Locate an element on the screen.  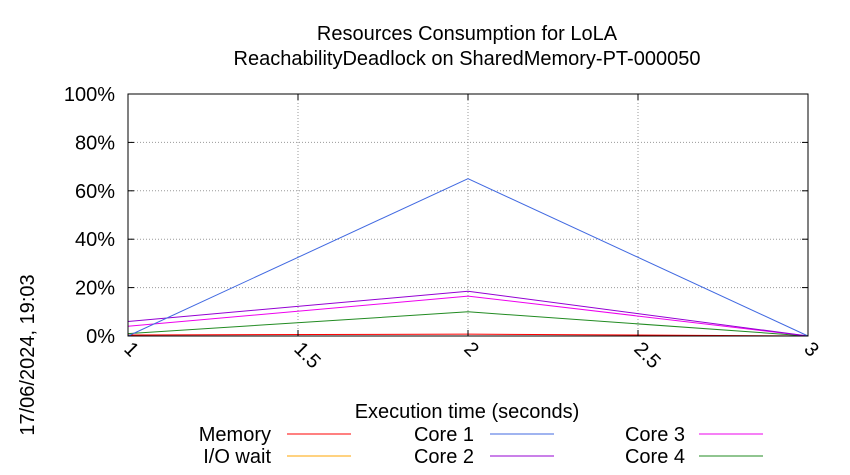
legend-item: I/O wait is located at coordinates (277, 457).